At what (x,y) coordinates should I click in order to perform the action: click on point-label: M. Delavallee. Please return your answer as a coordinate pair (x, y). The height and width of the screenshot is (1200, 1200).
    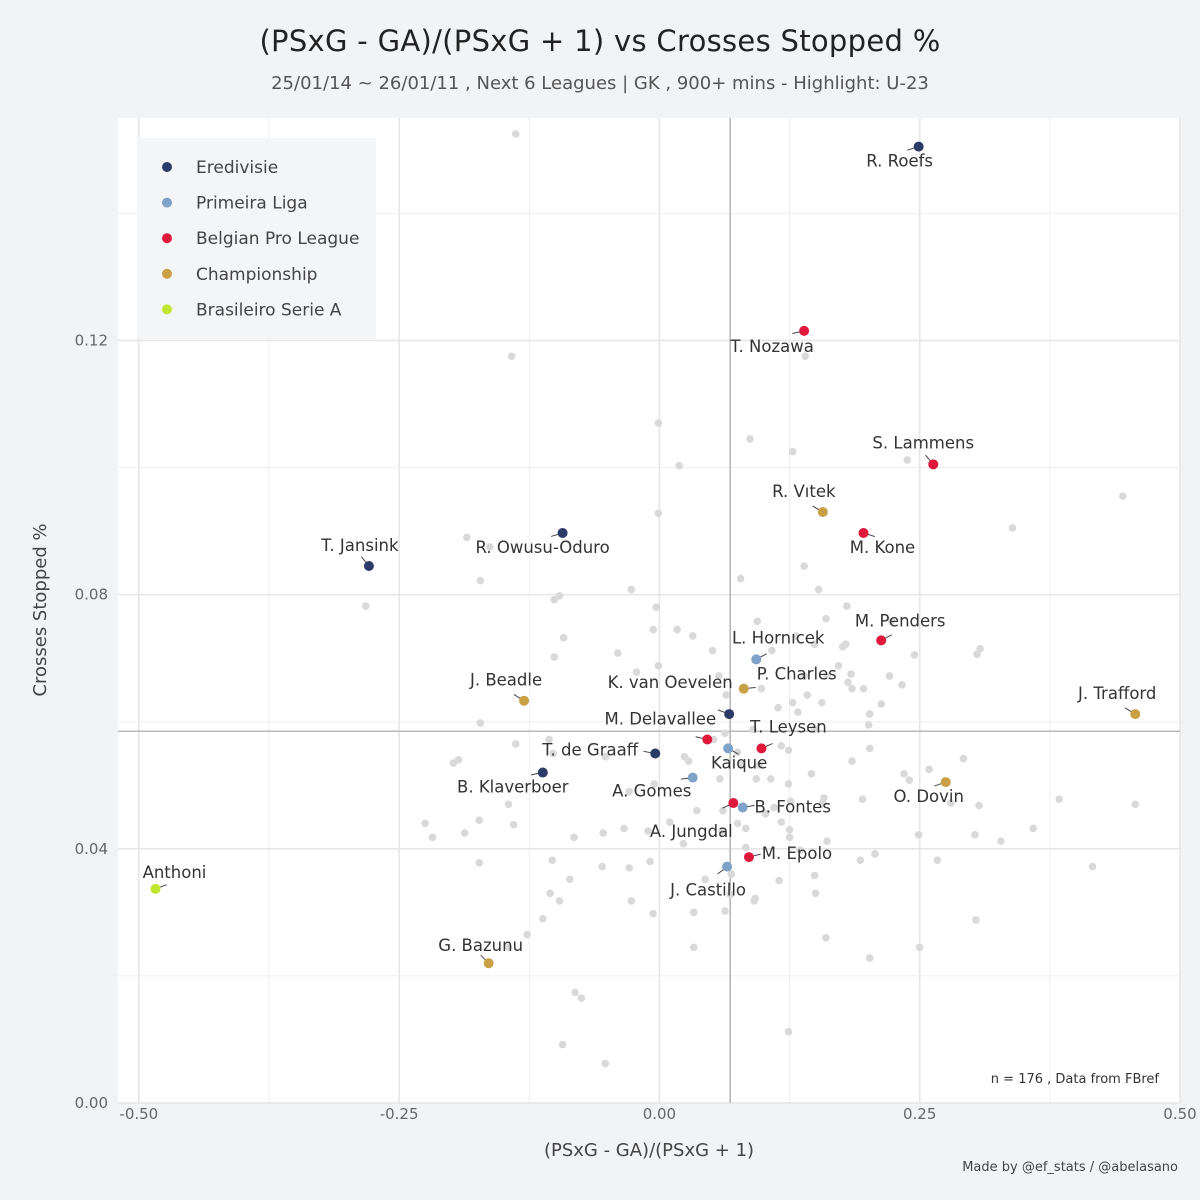
    Looking at the image, I should click on (660, 719).